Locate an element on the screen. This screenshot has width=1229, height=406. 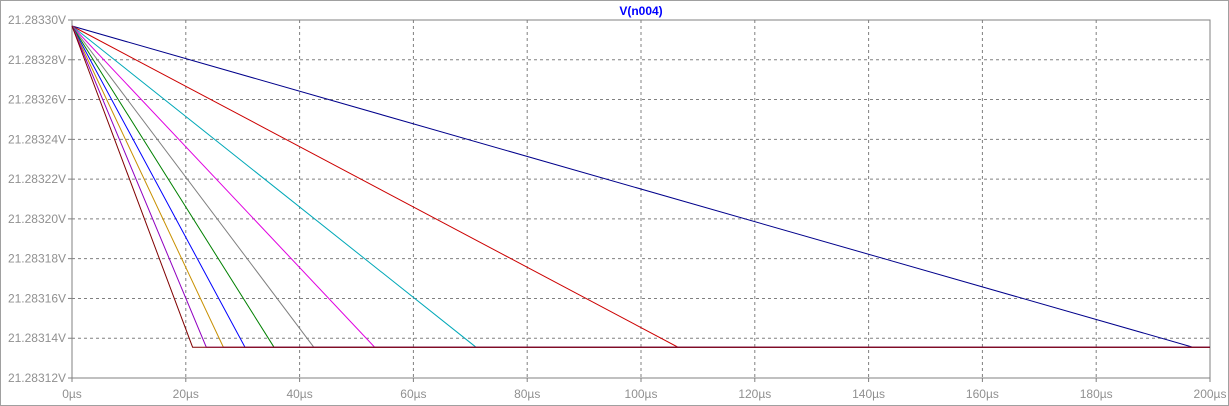
x-tick-label: 180µs is located at coordinates (1096, 394).